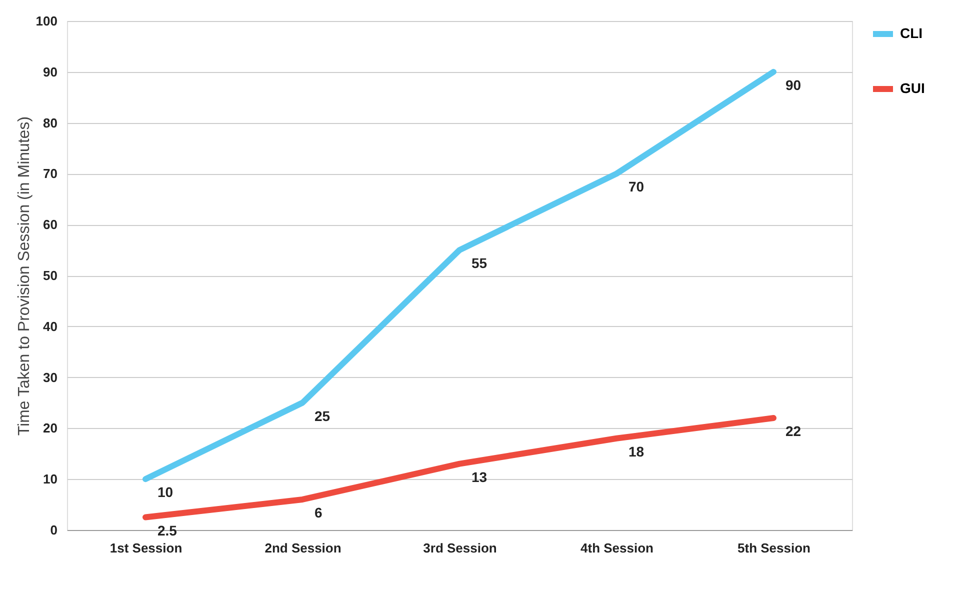 This screenshot has height=589, width=961. What do you see at coordinates (47, 21) in the screenshot?
I see `y-tick-label: 100` at bounding box center [47, 21].